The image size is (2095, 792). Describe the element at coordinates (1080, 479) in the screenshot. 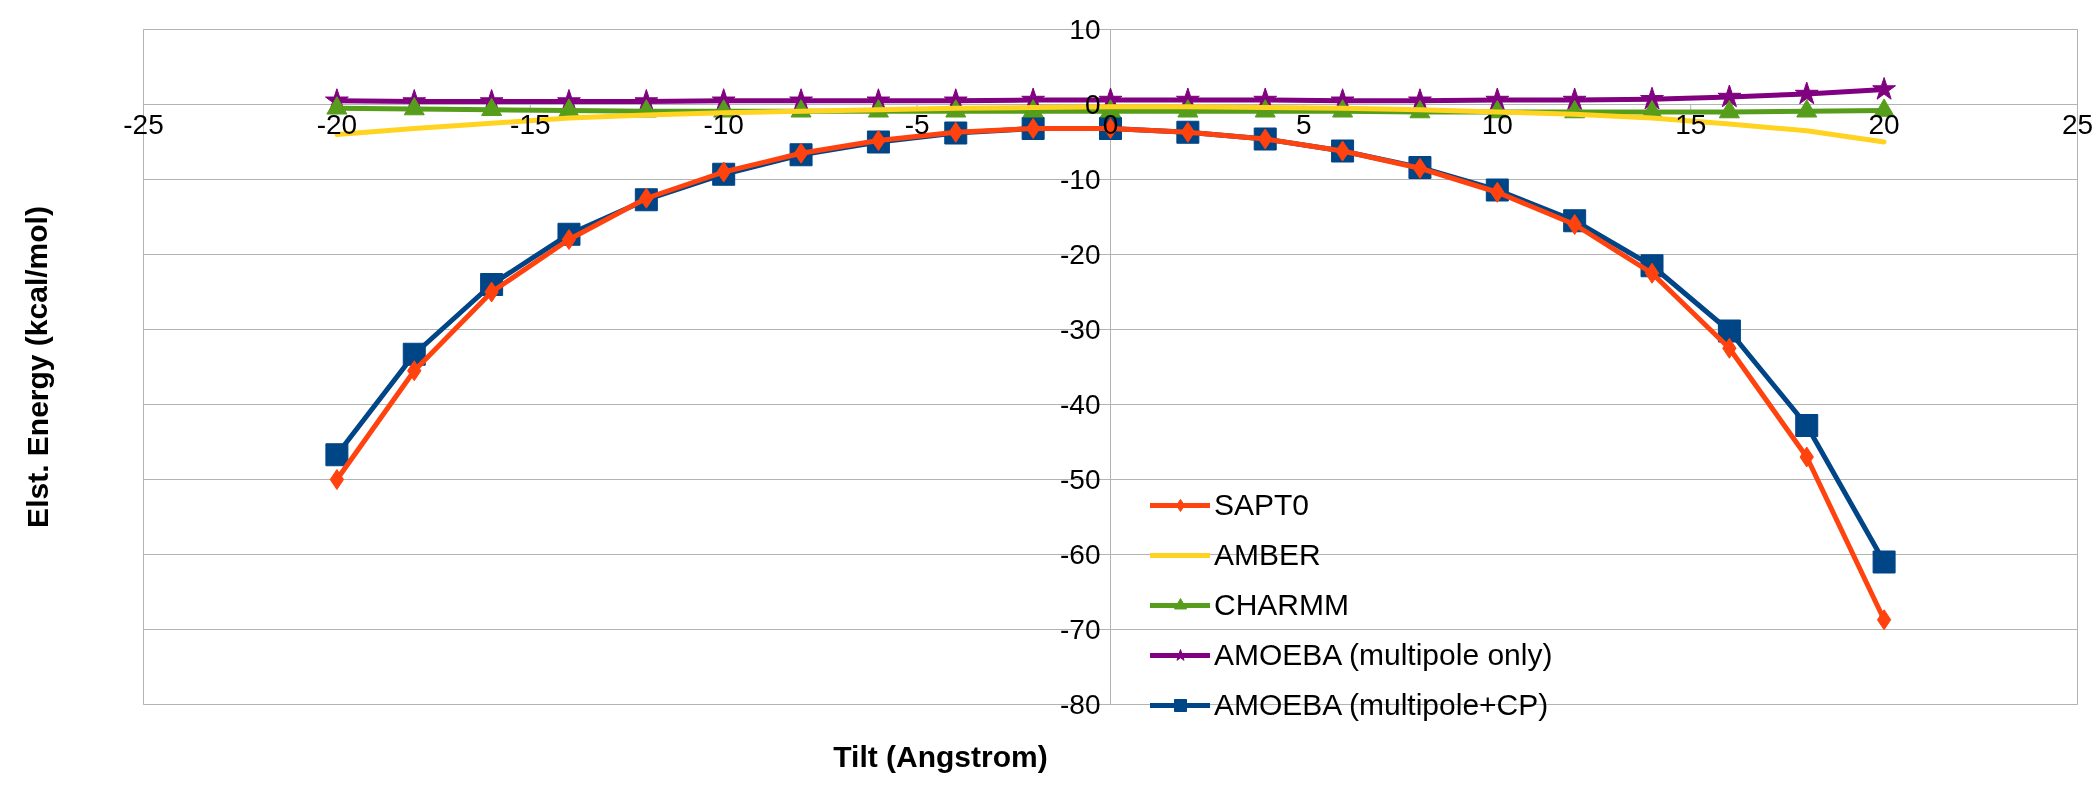

I see `y-tick-label: -50` at that location.